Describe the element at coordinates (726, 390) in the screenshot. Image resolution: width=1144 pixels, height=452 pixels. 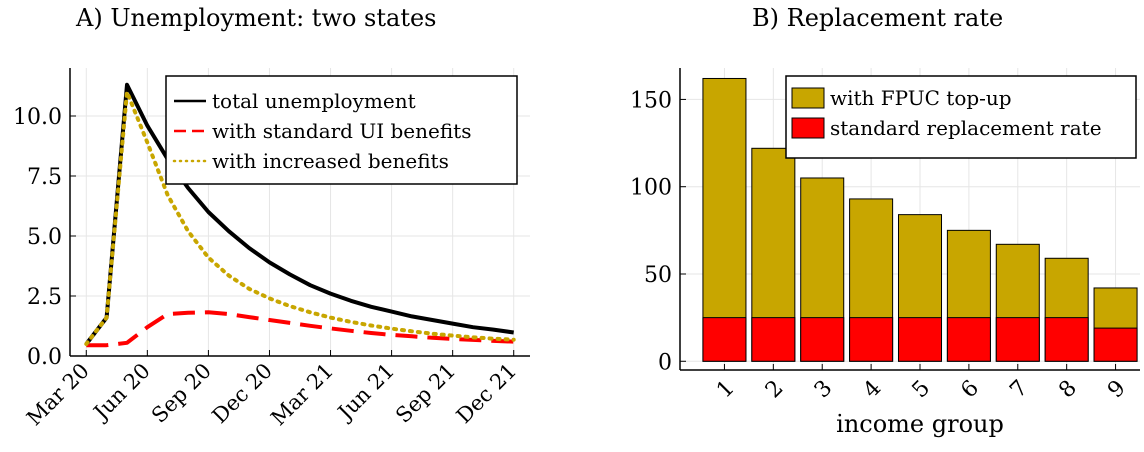
I see `x-tick-label: 1` at that location.